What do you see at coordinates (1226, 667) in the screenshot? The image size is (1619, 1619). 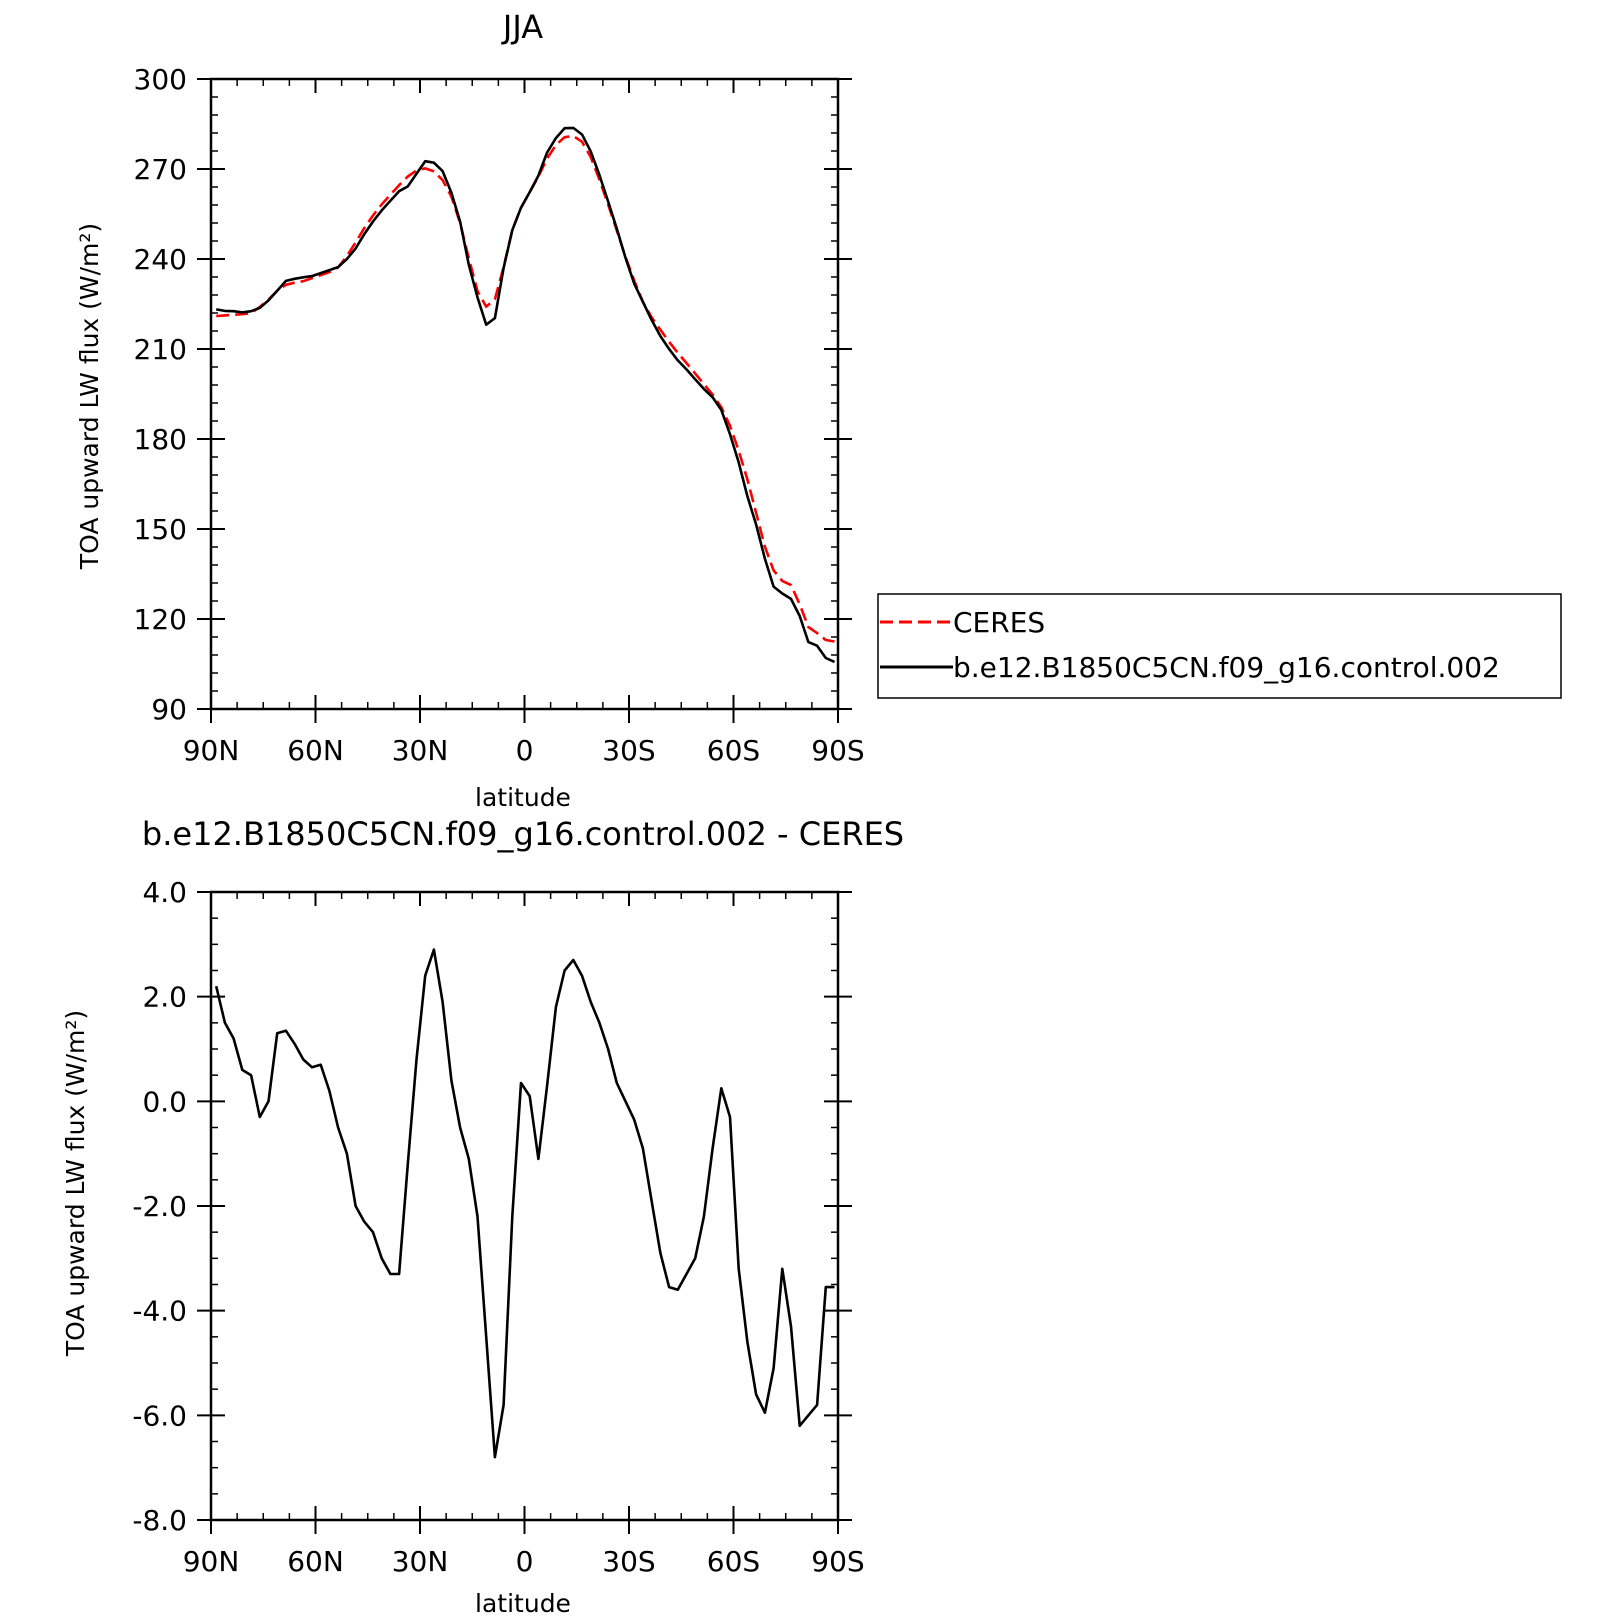 I see `legend-label-model: b.e12.B1850C5CN.f09_g16.control.002` at bounding box center [1226, 667].